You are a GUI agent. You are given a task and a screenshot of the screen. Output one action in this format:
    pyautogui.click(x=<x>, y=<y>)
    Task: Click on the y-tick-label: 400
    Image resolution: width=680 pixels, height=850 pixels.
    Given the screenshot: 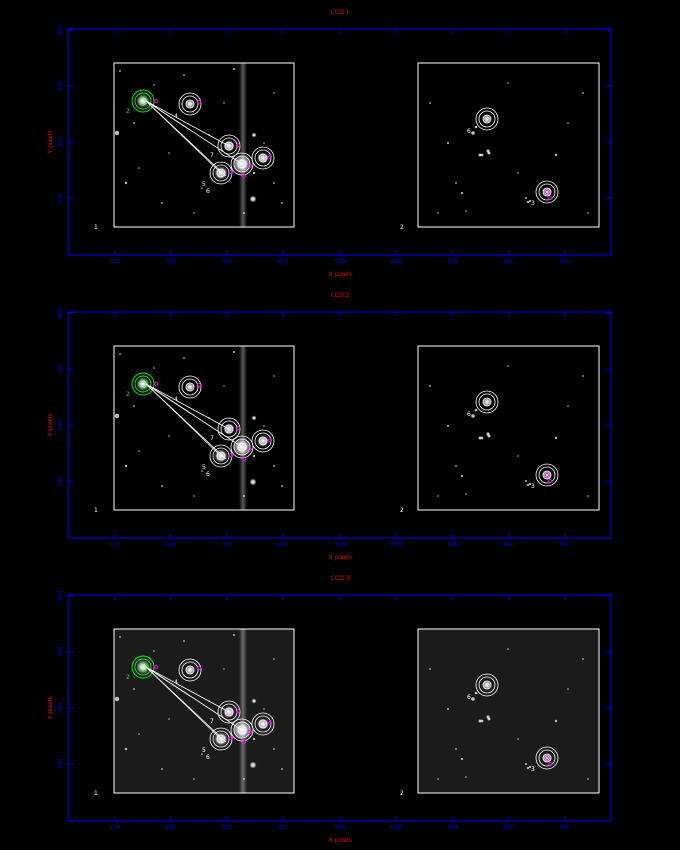 What is the action you would take?
    pyautogui.click(x=61, y=29)
    